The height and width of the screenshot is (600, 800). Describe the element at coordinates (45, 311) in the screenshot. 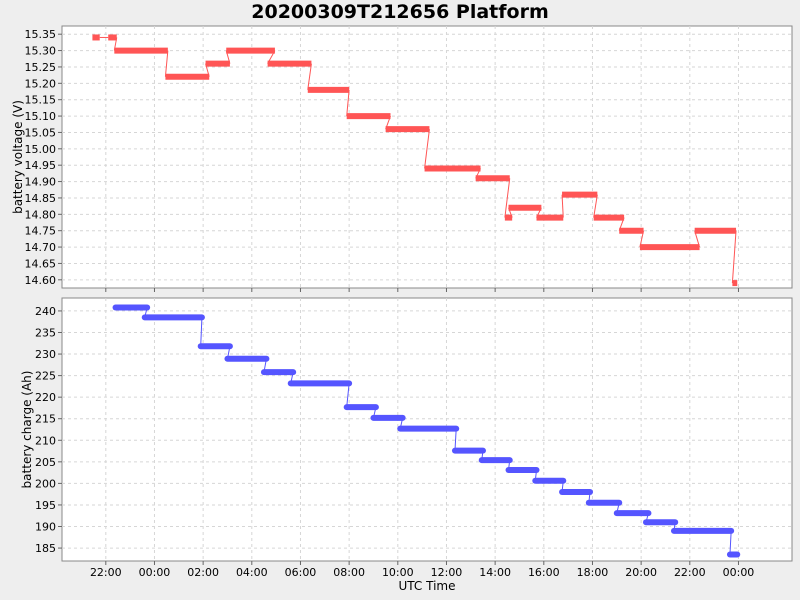

I see `charge-ytick-label: 240` at that location.